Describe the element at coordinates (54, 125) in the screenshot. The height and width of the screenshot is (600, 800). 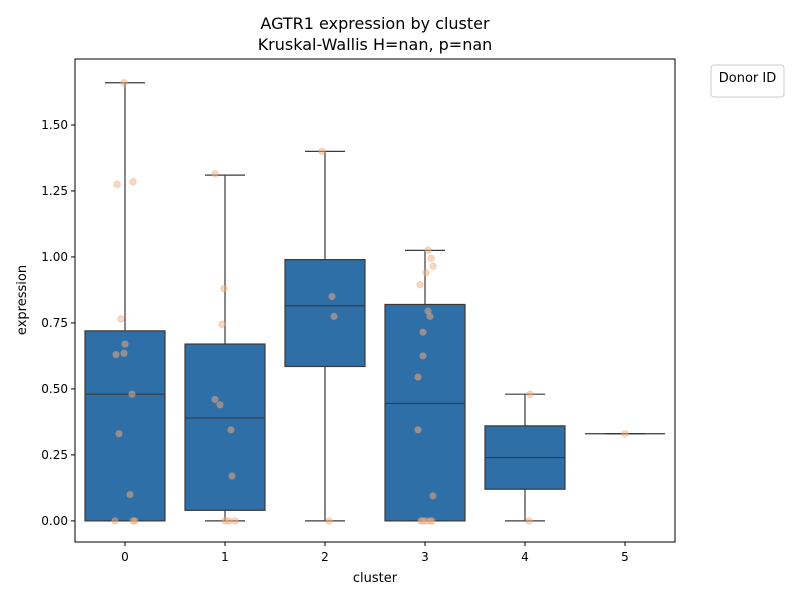
I see `y-tick-label: 1.50` at that location.